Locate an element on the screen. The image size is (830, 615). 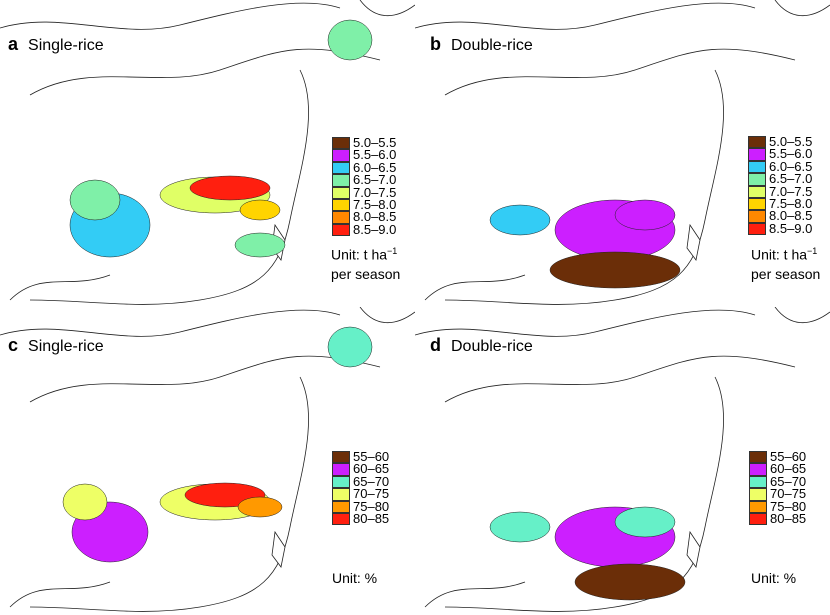
legend-label: 55–60 is located at coordinates (788, 456).